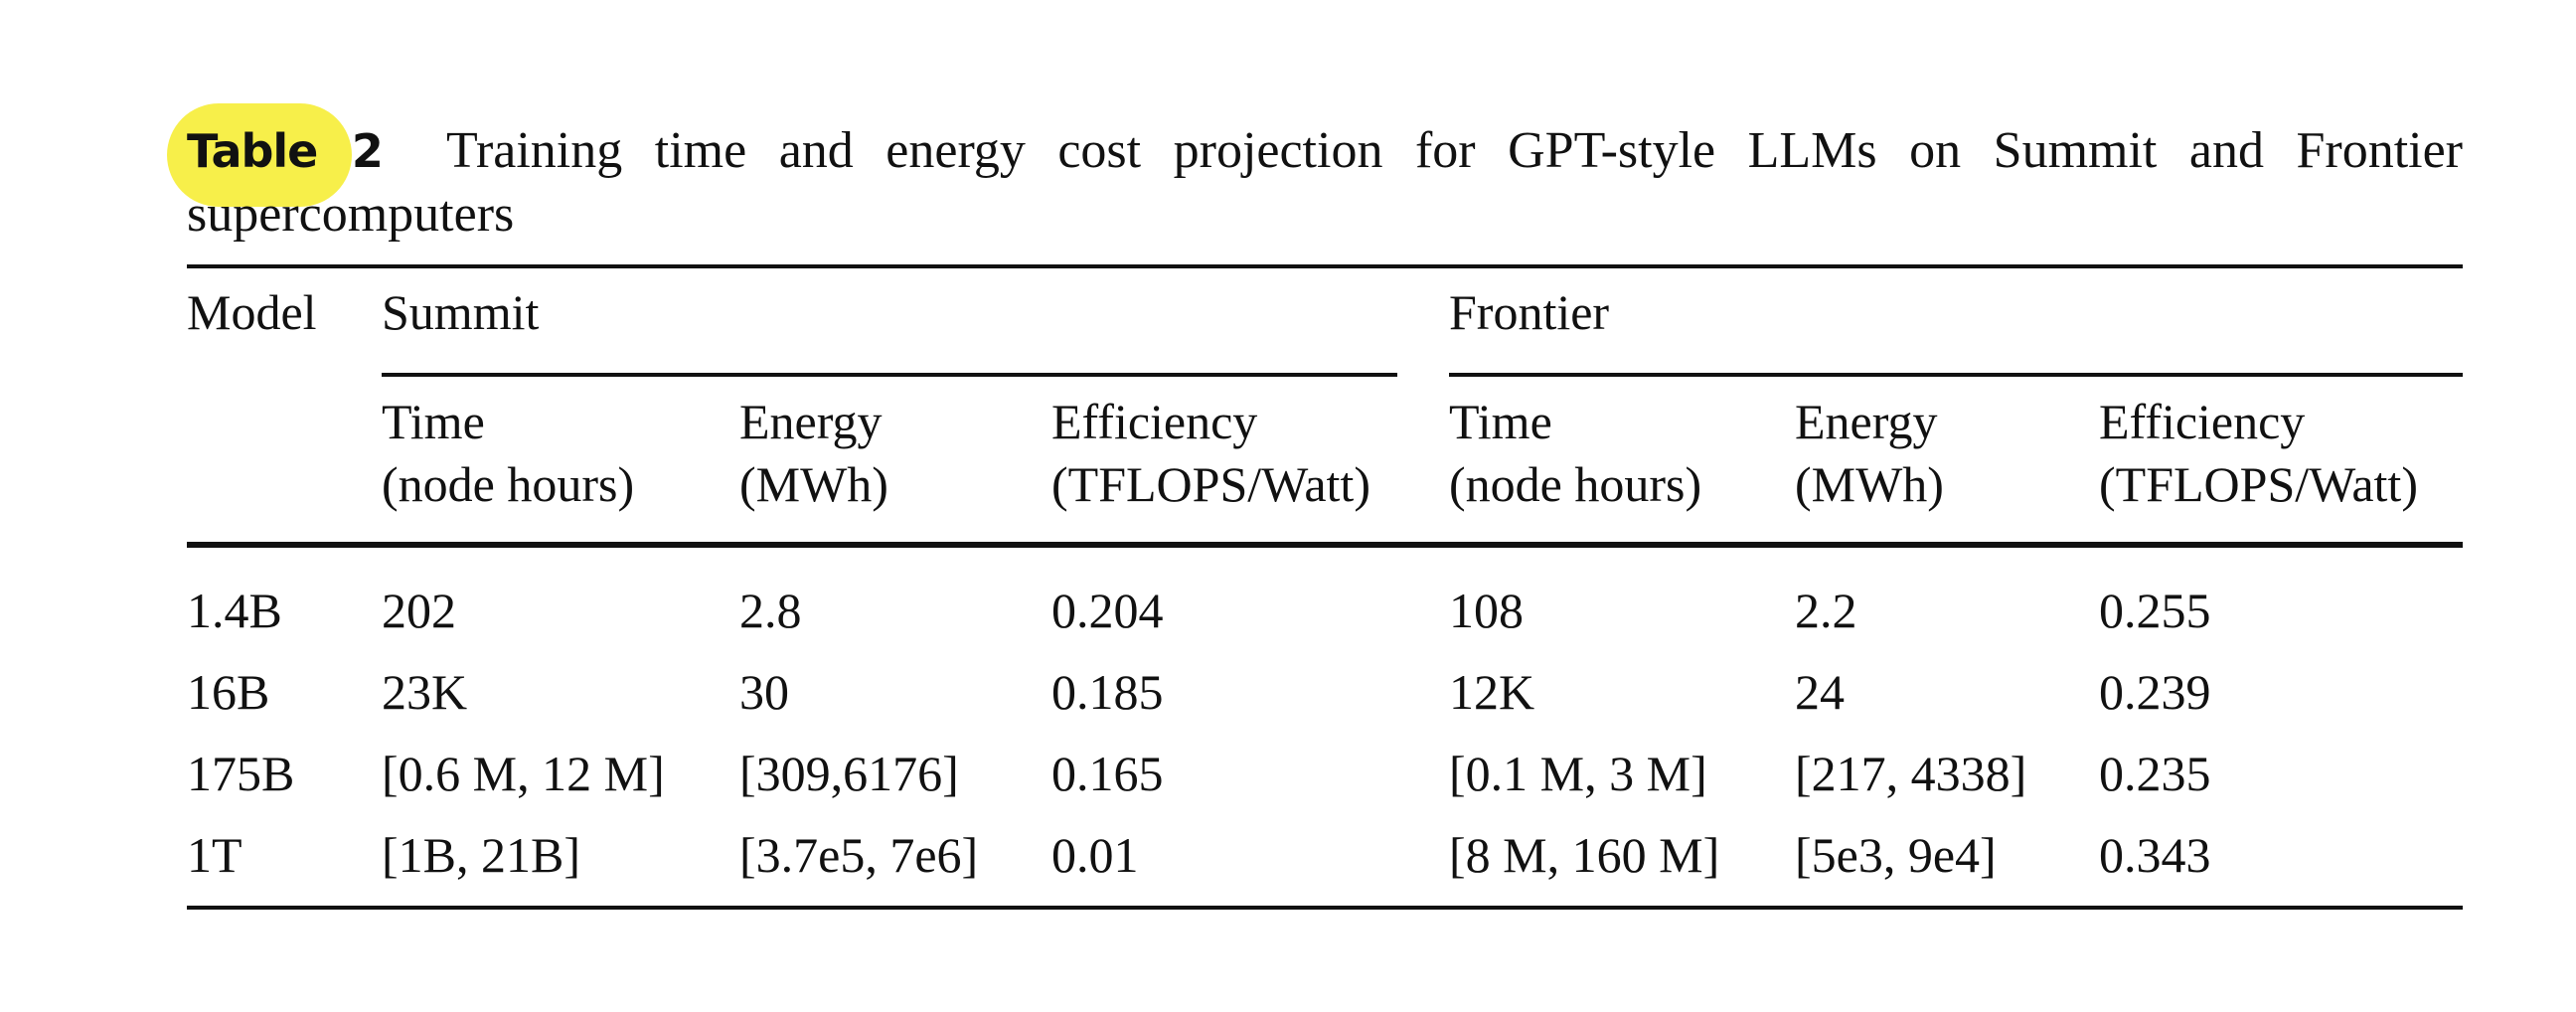  What do you see at coordinates (770, 610) in the screenshot?
I see `table-cell: 2.8` at bounding box center [770, 610].